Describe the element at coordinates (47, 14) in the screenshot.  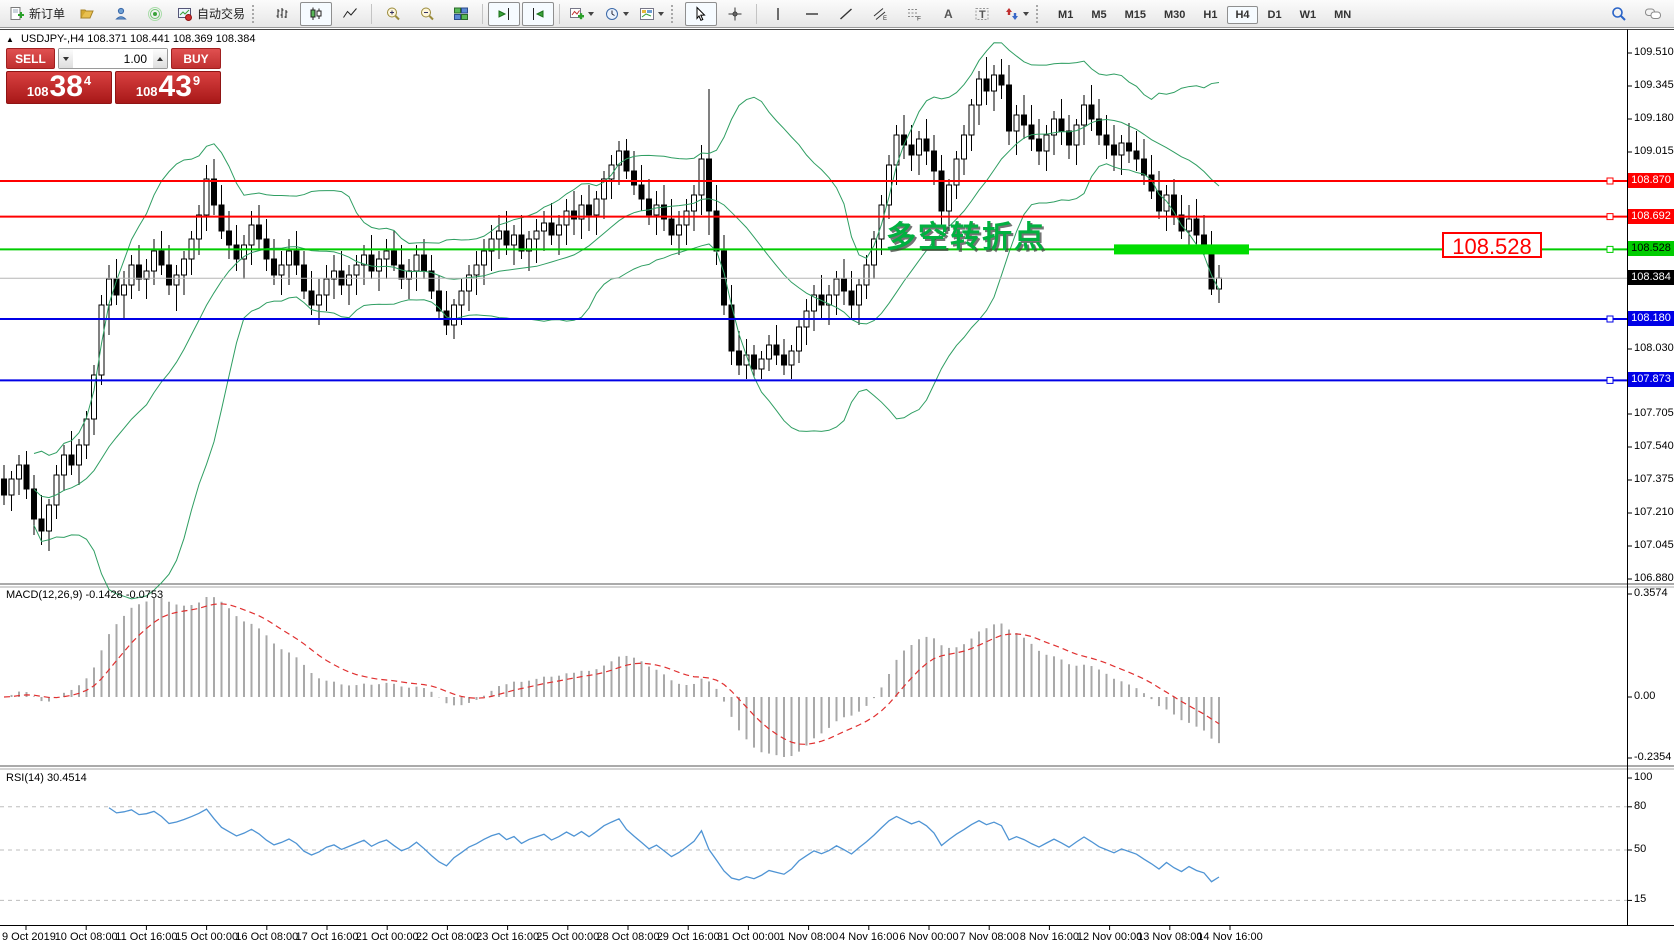
I see `new-order-label: 新订单` at that location.